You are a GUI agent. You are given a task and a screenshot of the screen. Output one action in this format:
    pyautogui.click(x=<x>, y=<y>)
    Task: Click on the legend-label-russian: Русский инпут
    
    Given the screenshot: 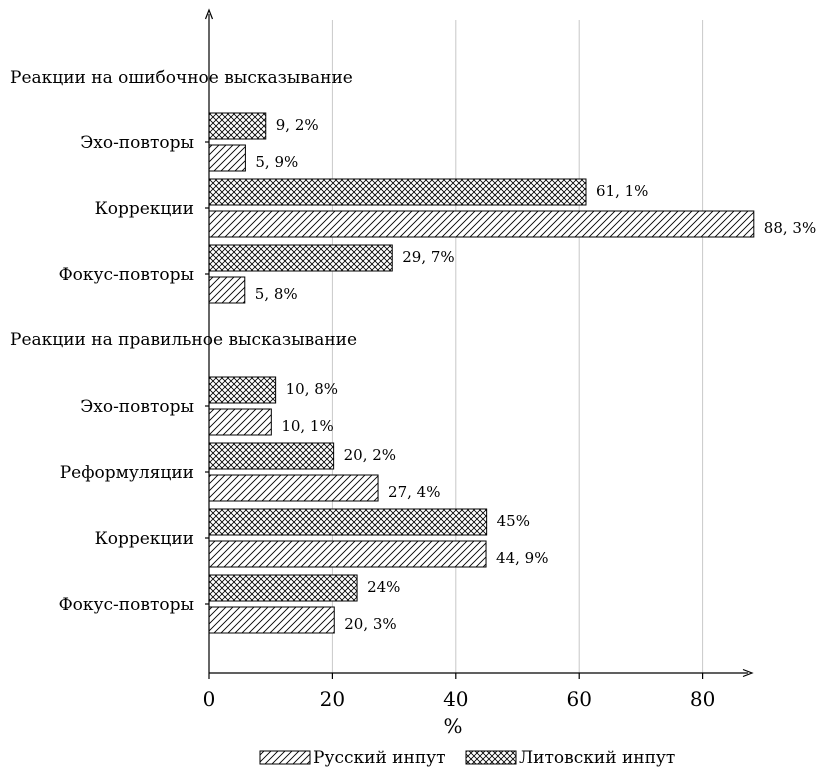 What is the action you would take?
    pyautogui.click(x=379, y=758)
    